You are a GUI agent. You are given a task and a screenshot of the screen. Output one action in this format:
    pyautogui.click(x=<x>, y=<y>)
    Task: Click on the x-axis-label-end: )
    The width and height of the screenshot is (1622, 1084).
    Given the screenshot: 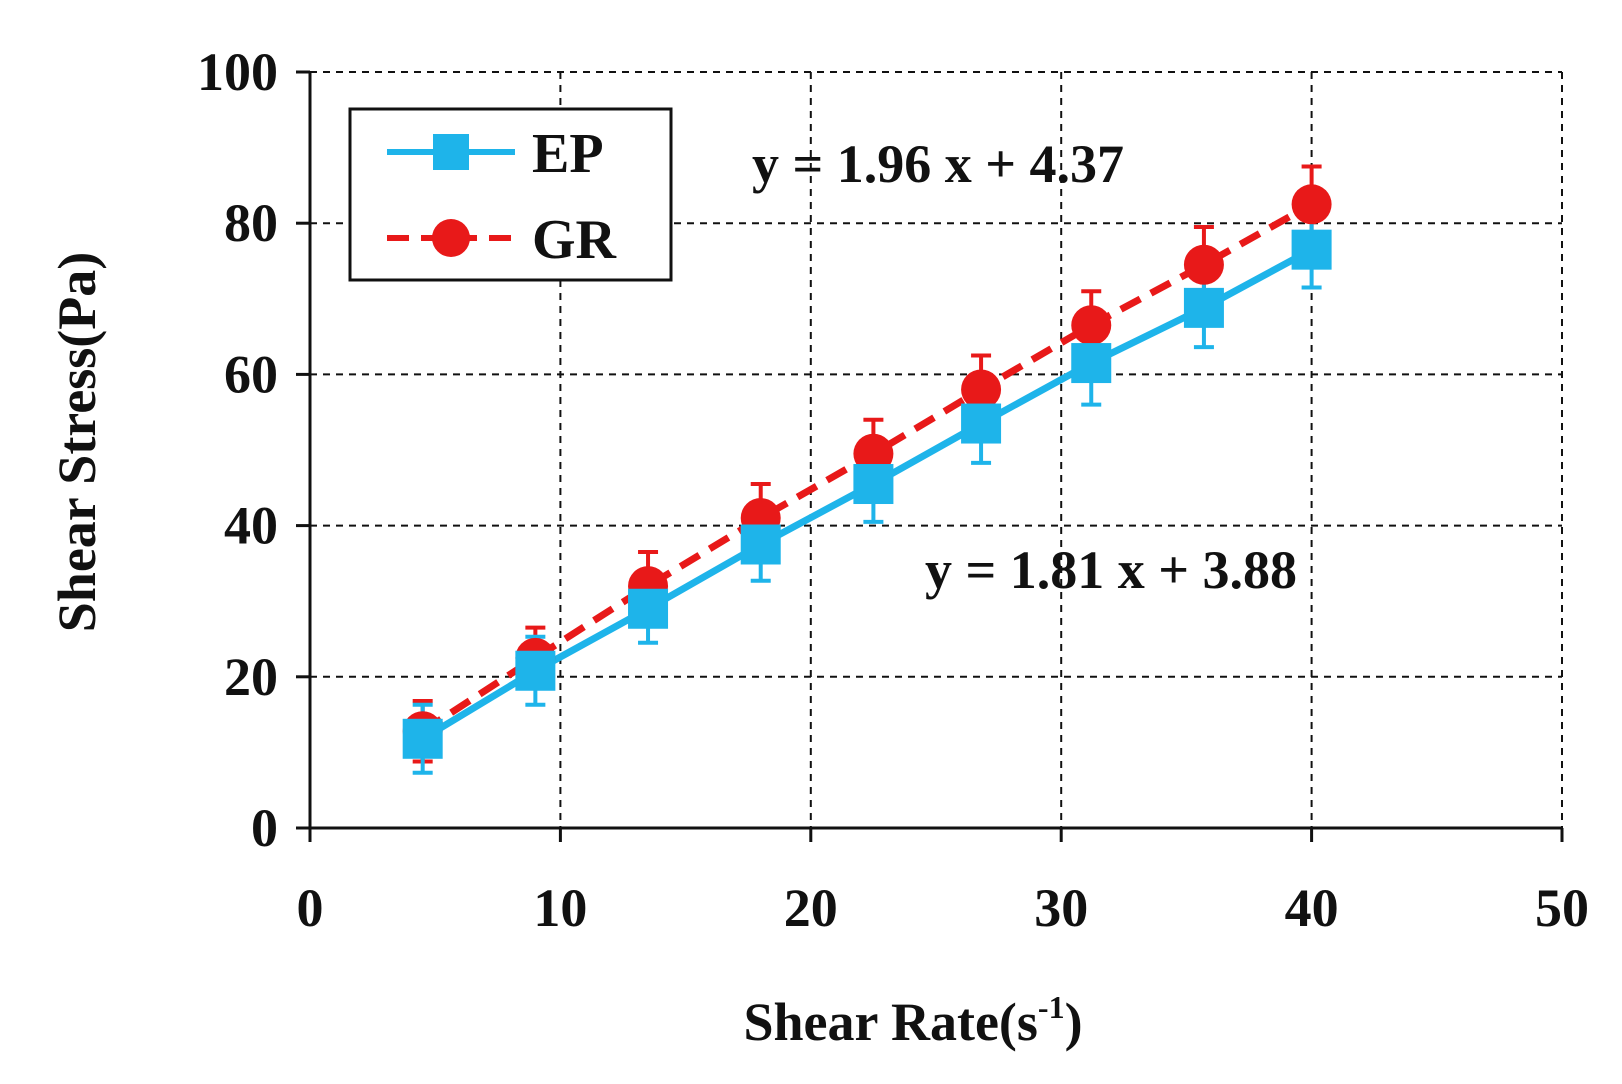 What is the action you would take?
    pyautogui.click(x=1074, y=1022)
    